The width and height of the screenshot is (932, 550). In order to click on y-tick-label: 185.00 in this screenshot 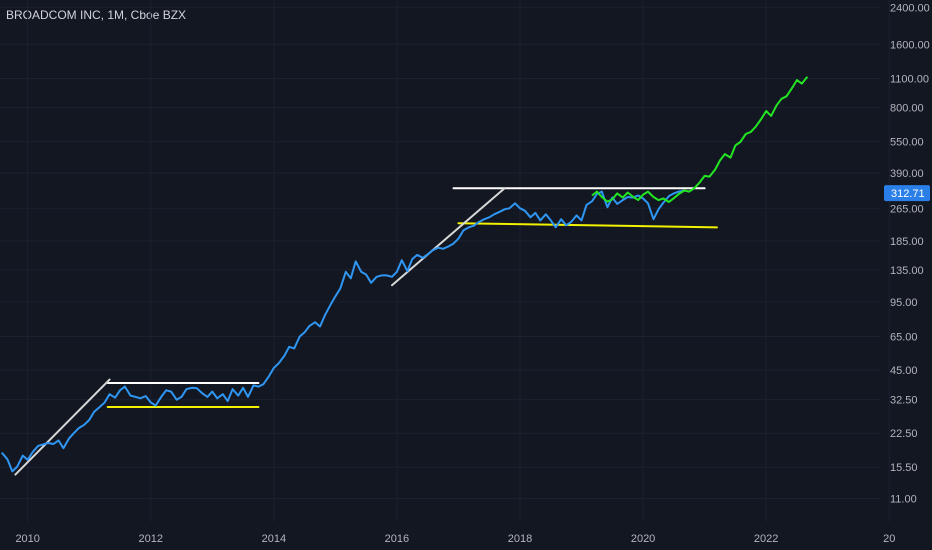, I will do `click(907, 242)`.